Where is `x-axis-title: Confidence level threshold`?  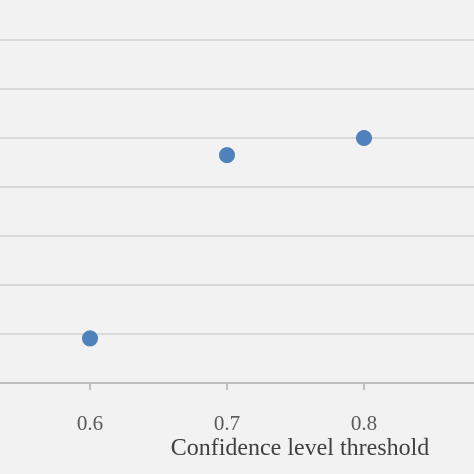 x-axis-title: Confidence level threshold is located at coordinates (300, 448).